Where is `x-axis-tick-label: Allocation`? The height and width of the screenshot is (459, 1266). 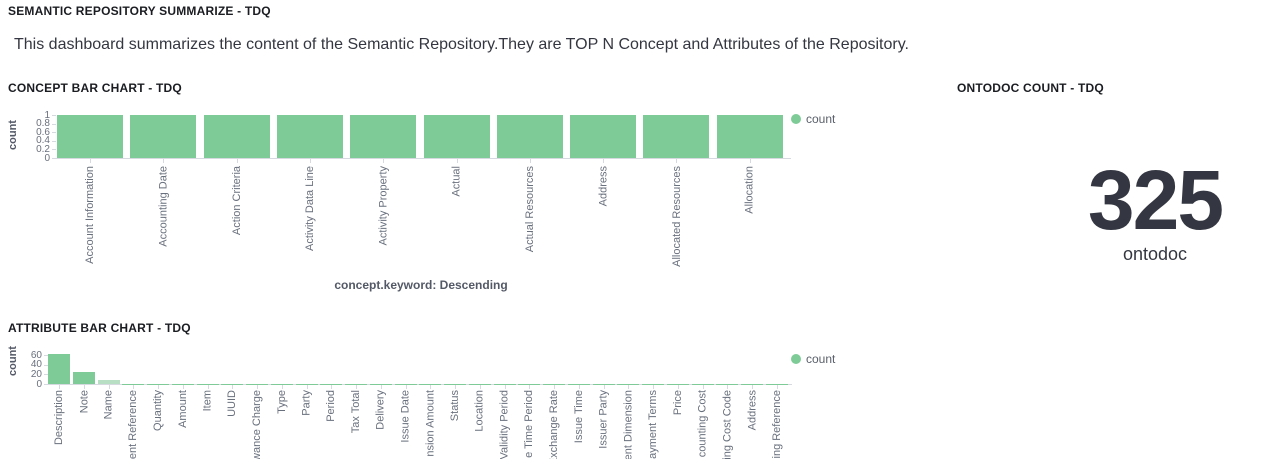 x-axis-tick-label: Allocation is located at coordinates (749, 190).